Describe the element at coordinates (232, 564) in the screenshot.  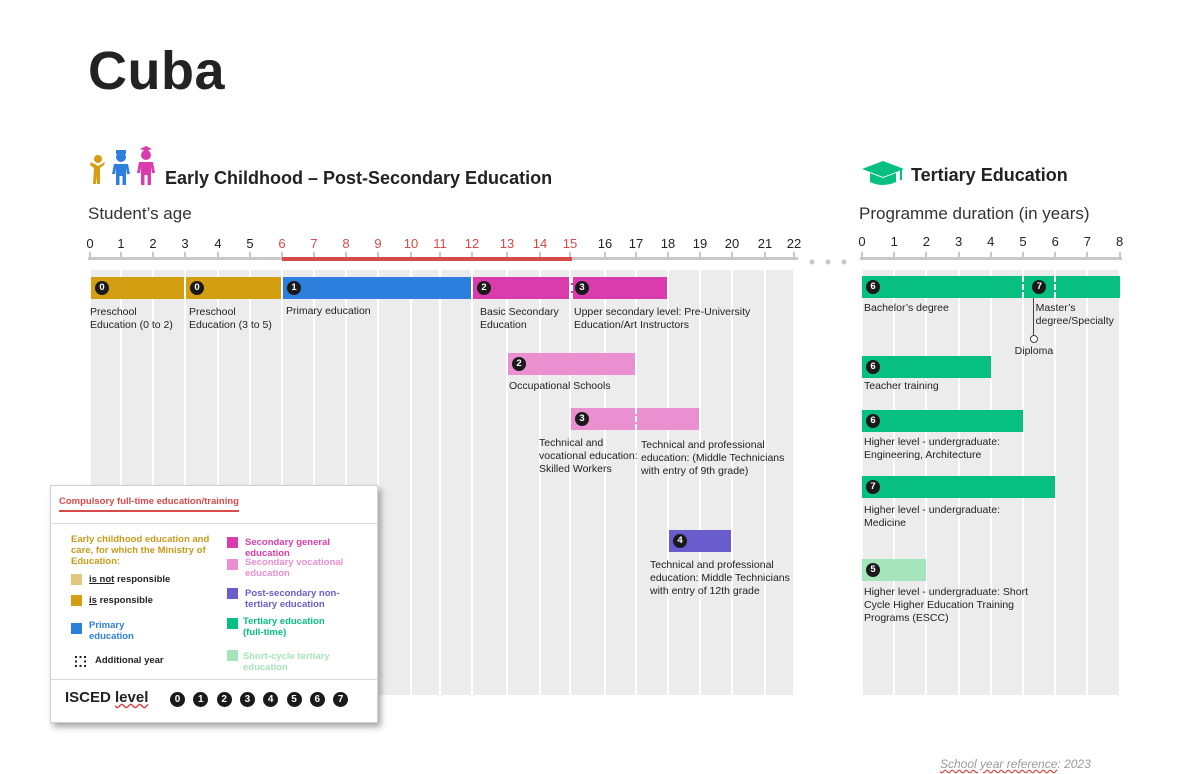
I see `legend-swatch-secondary-vocational` at that location.